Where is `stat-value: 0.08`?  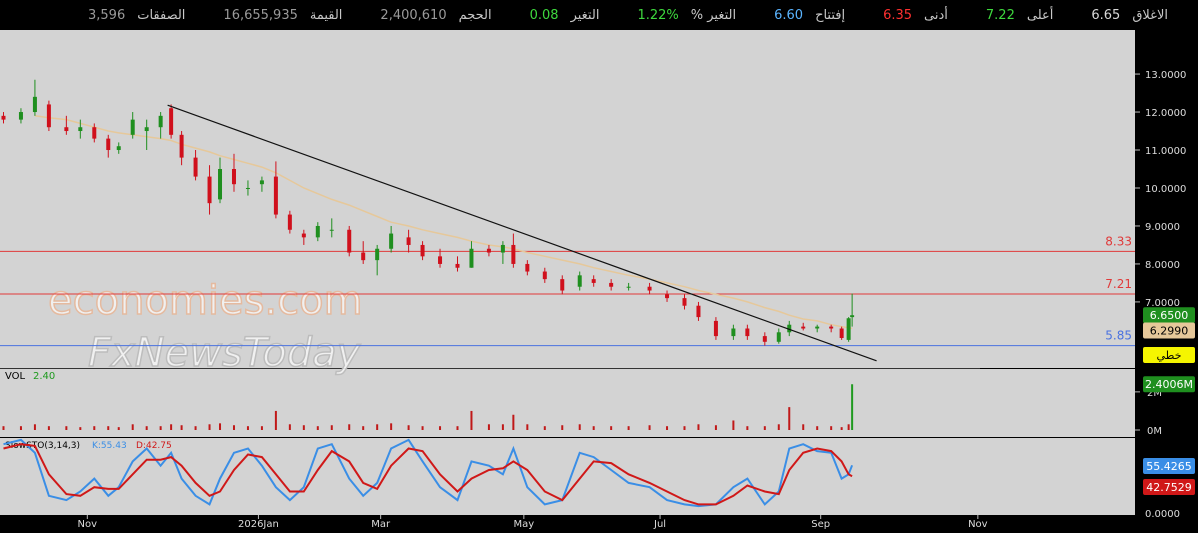
stat-value: 0.08 is located at coordinates (544, 15).